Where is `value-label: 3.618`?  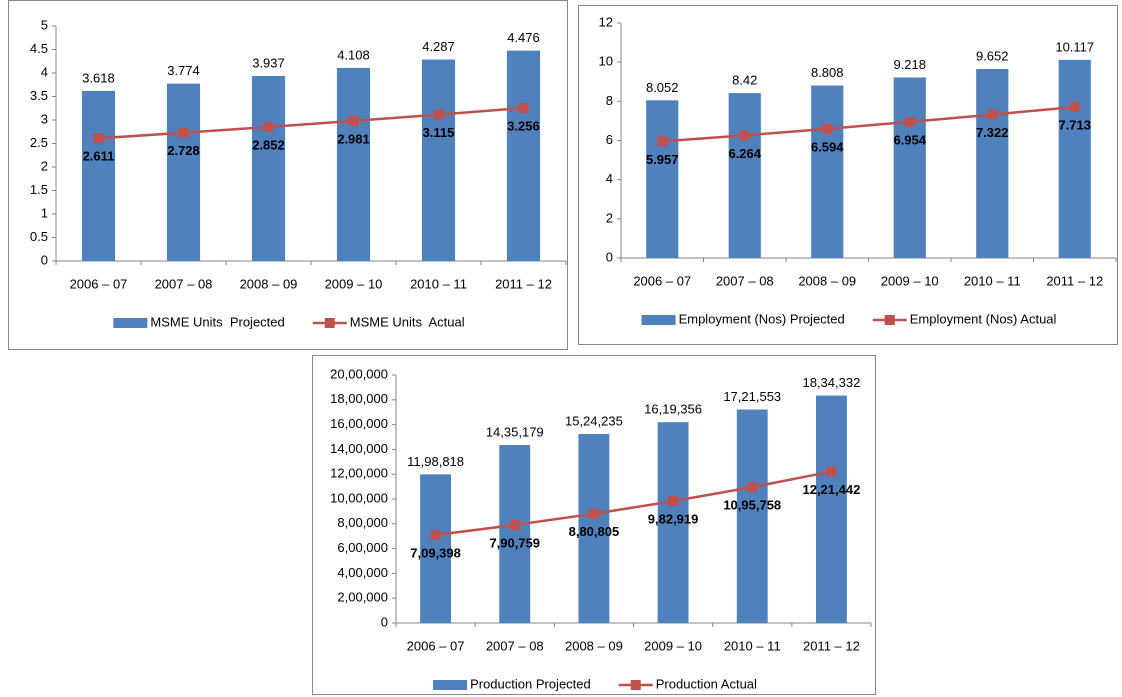
value-label: 3.618 is located at coordinates (98, 77).